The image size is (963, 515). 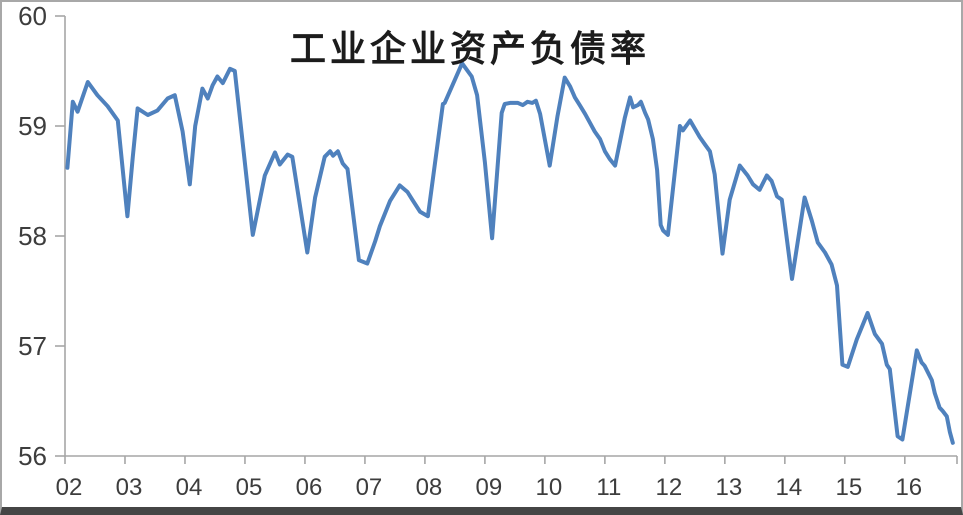 What do you see at coordinates (608, 487) in the screenshot?
I see `x-tick-label: 11` at bounding box center [608, 487].